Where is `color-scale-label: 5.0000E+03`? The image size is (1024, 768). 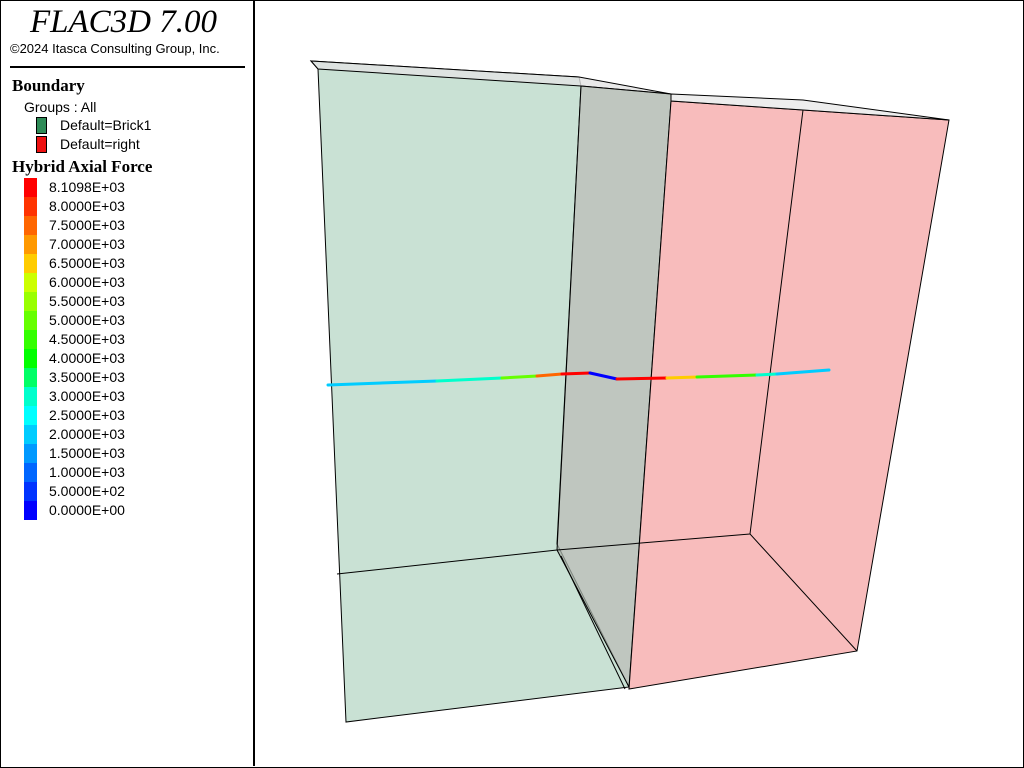 color-scale-label: 5.0000E+03 is located at coordinates (87, 320).